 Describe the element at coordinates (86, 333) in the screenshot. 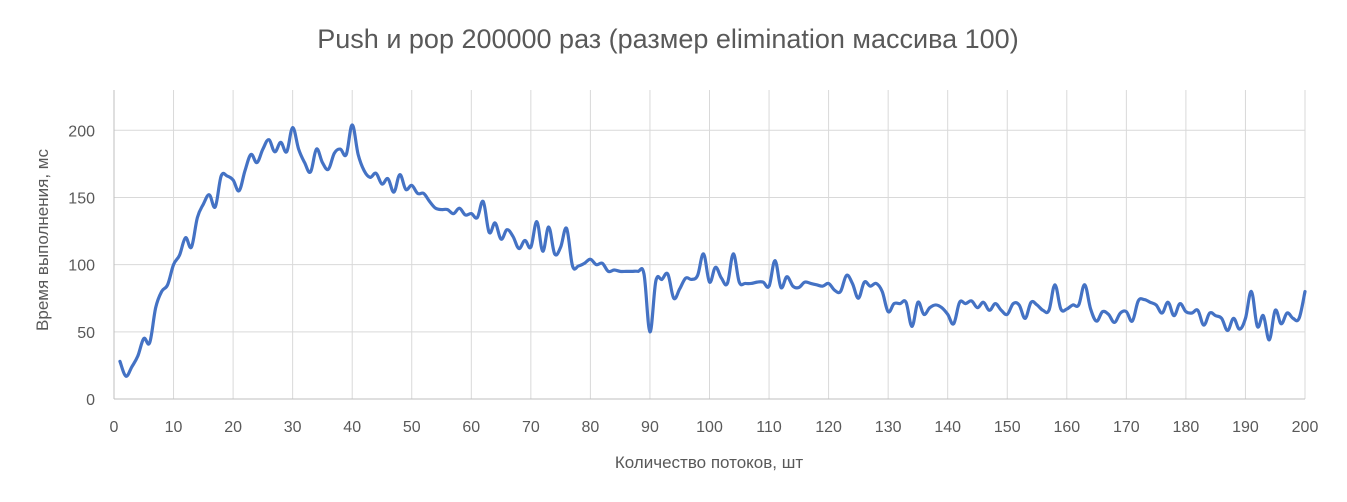

I see `y-tick-label: 50` at that location.